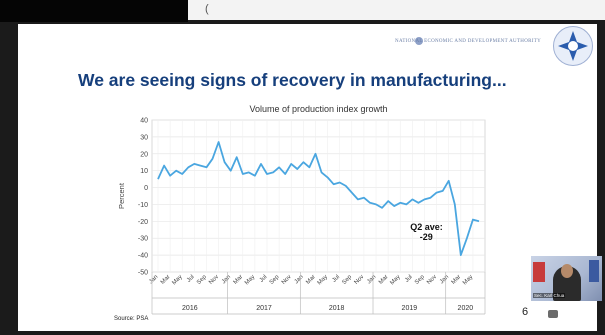 Image resolution: width=605 pixels, height=335 pixels. What do you see at coordinates (143, 222) in the screenshot?
I see `y-tick-label: -20` at bounding box center [143, 222].